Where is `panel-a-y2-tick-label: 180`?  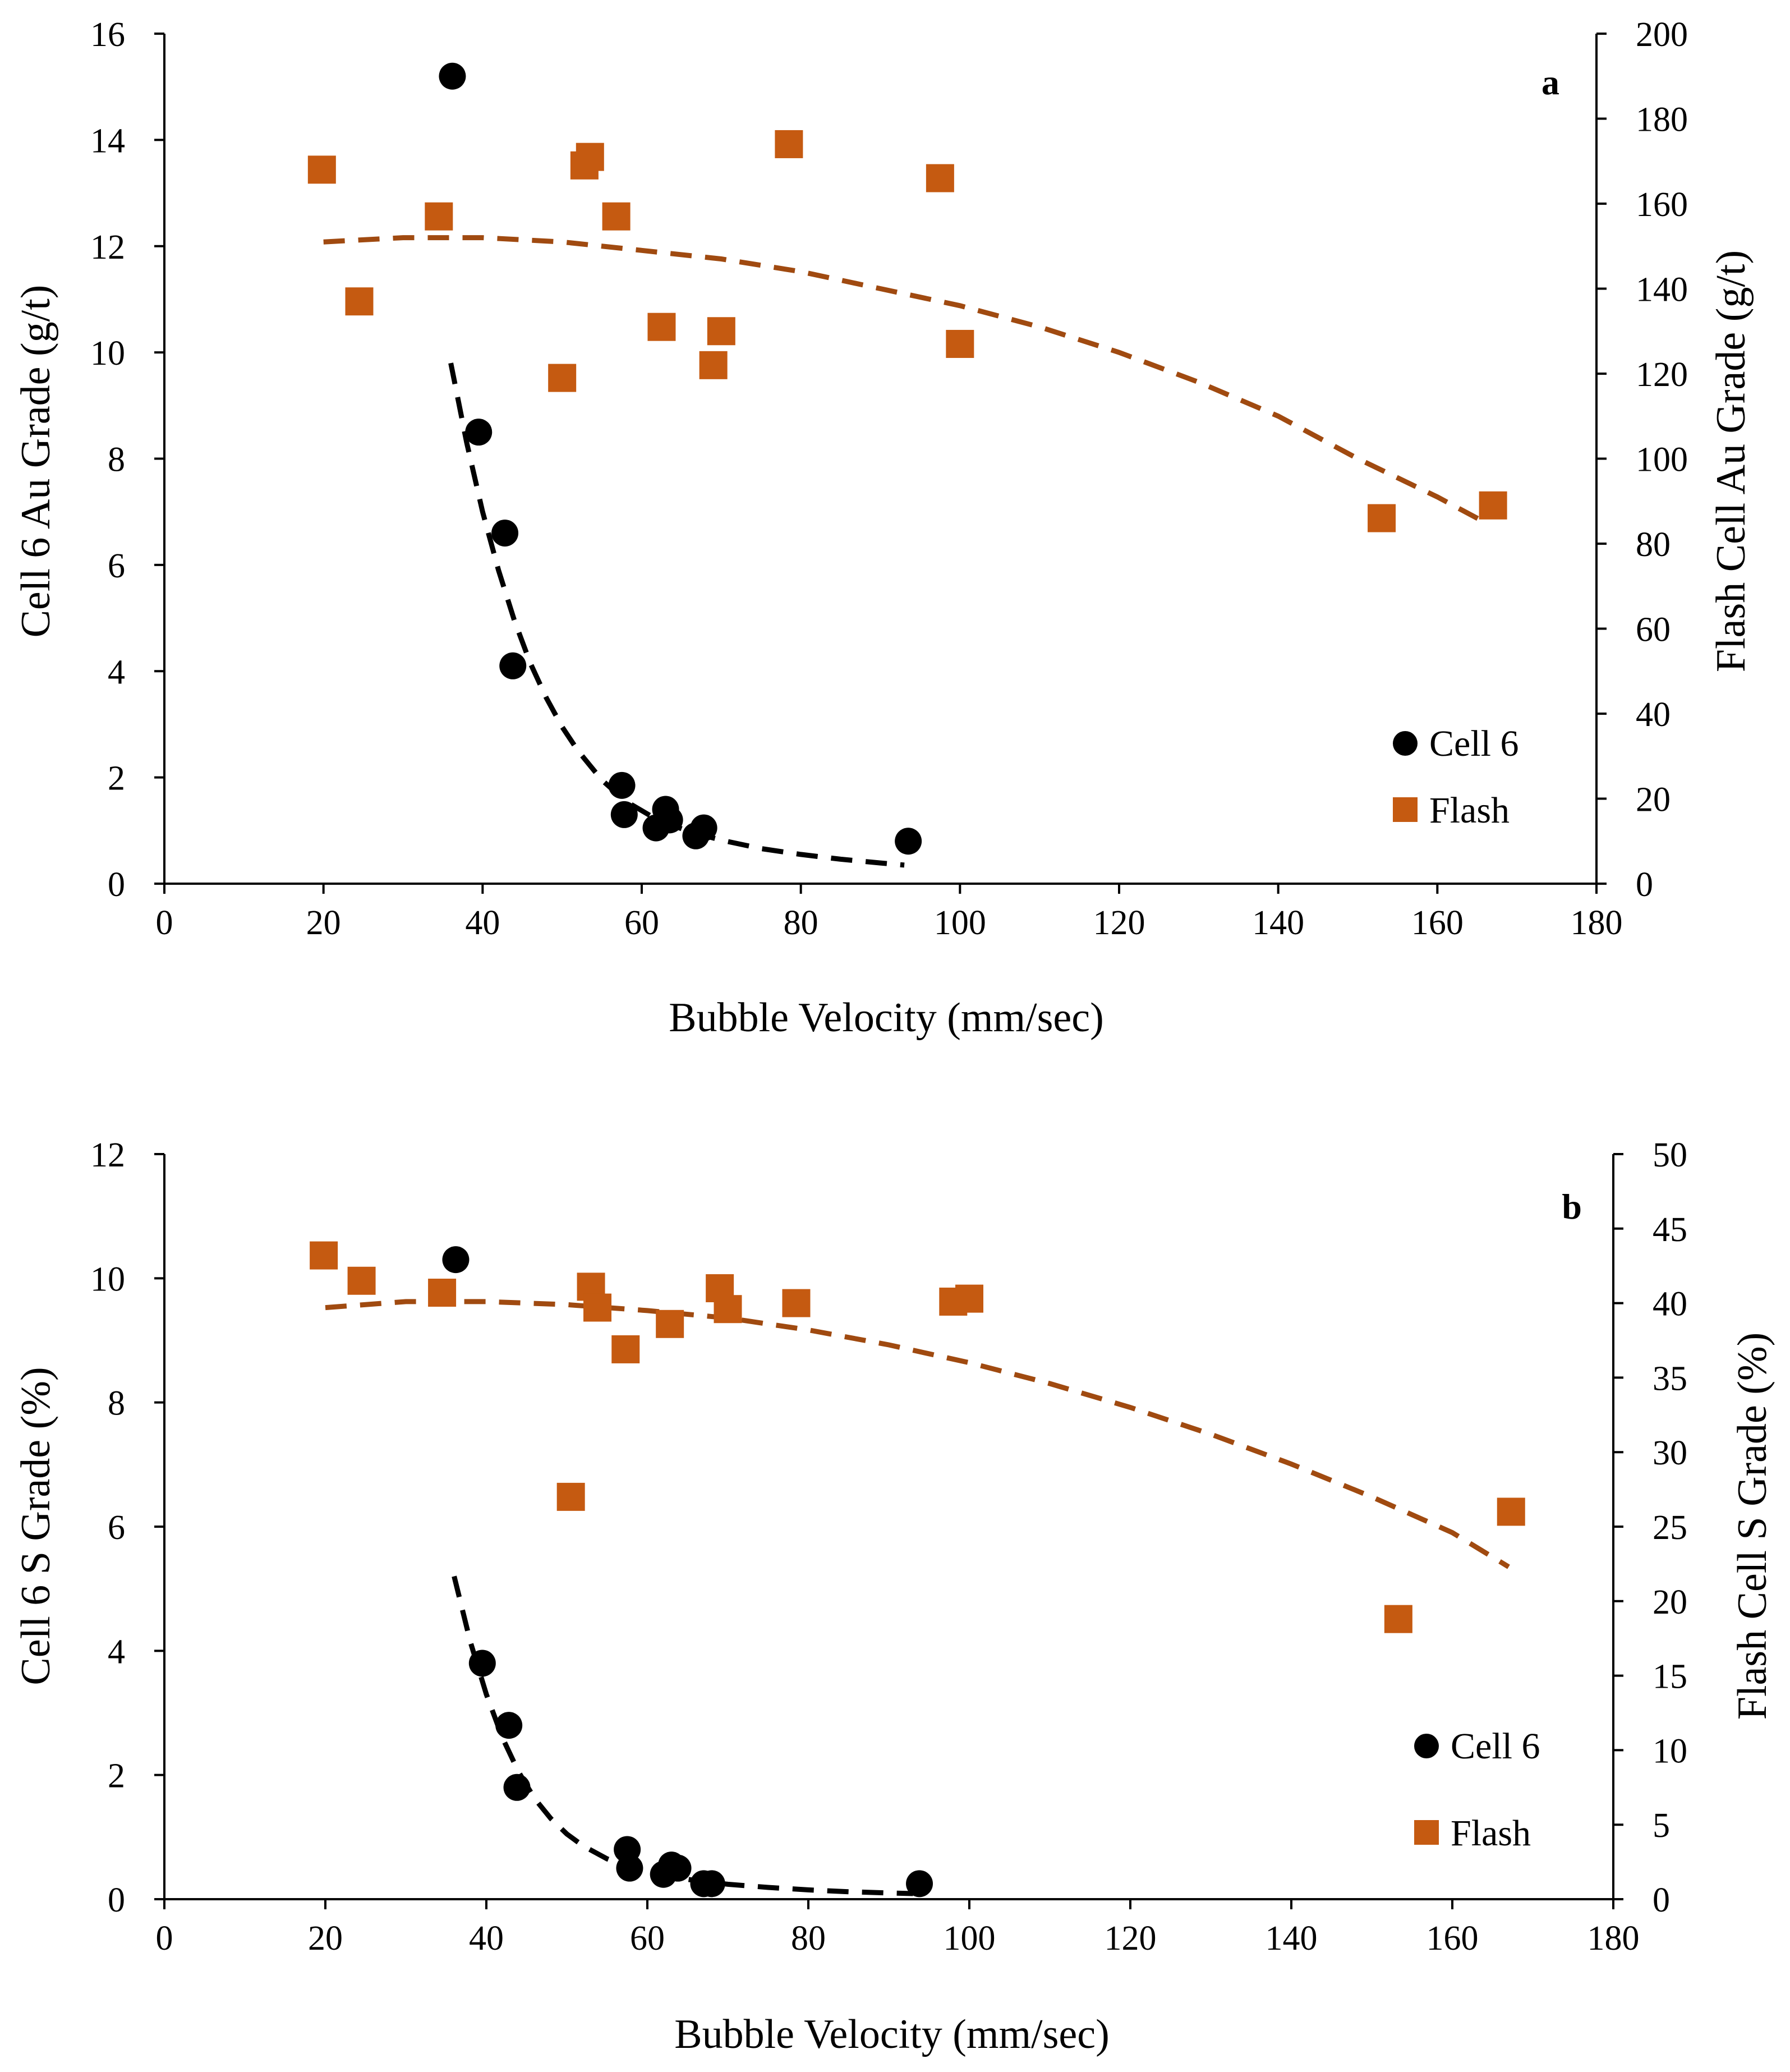 panel-a-y2-tick-label: 180 is located at coordinates (1662, 120).